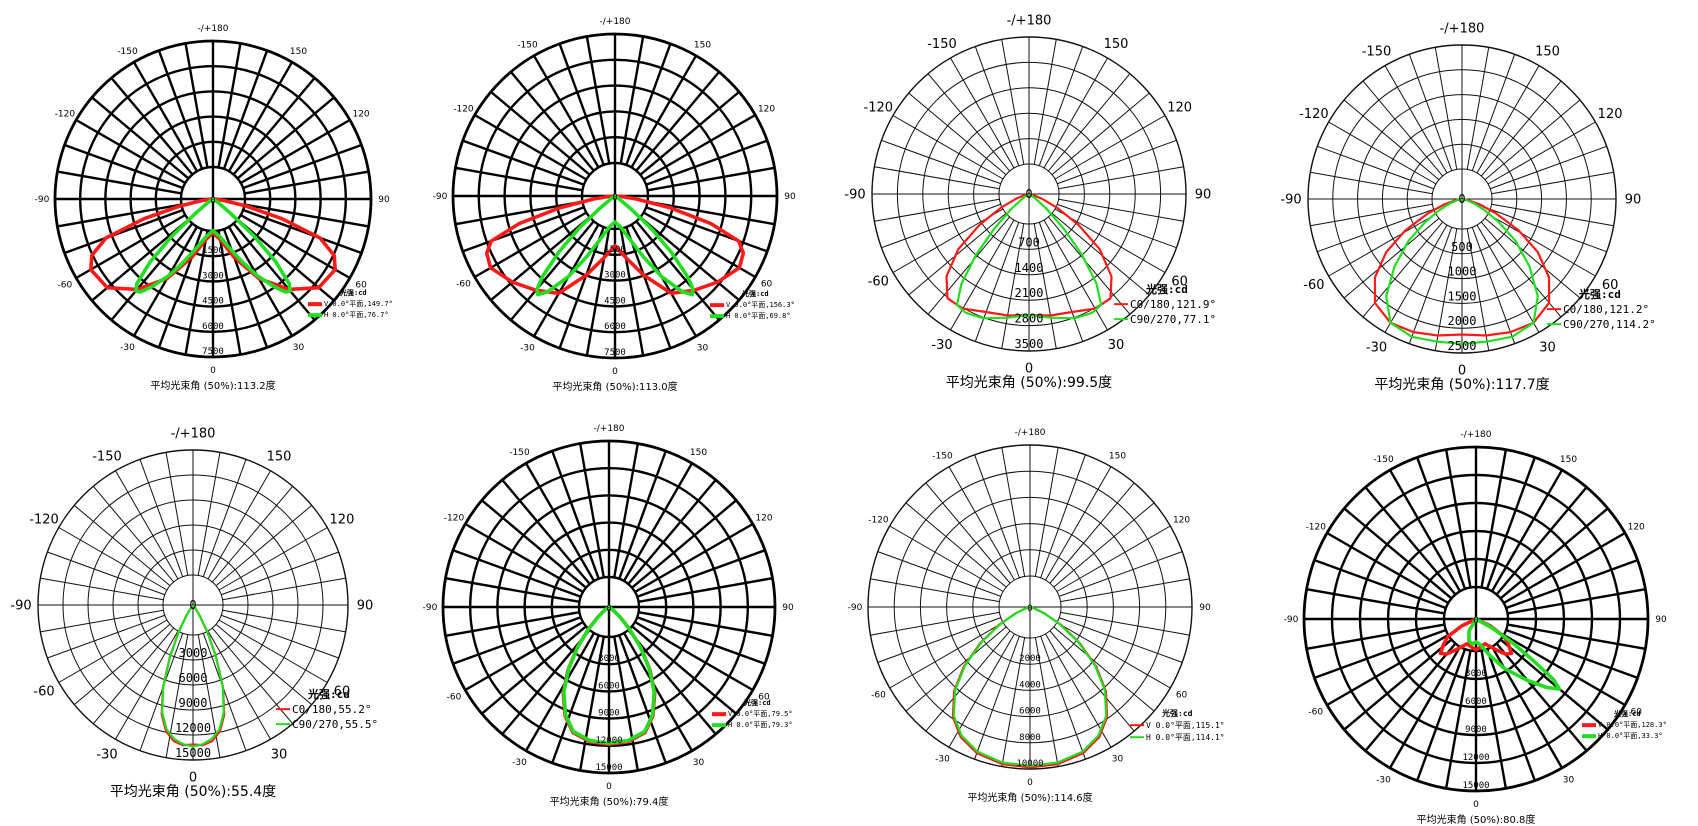 This screenshot has width=1698, height=826. Describe the element at coordinates (213, 352) in the screenshot. I see `radial-tick-label: 7500` at that location.